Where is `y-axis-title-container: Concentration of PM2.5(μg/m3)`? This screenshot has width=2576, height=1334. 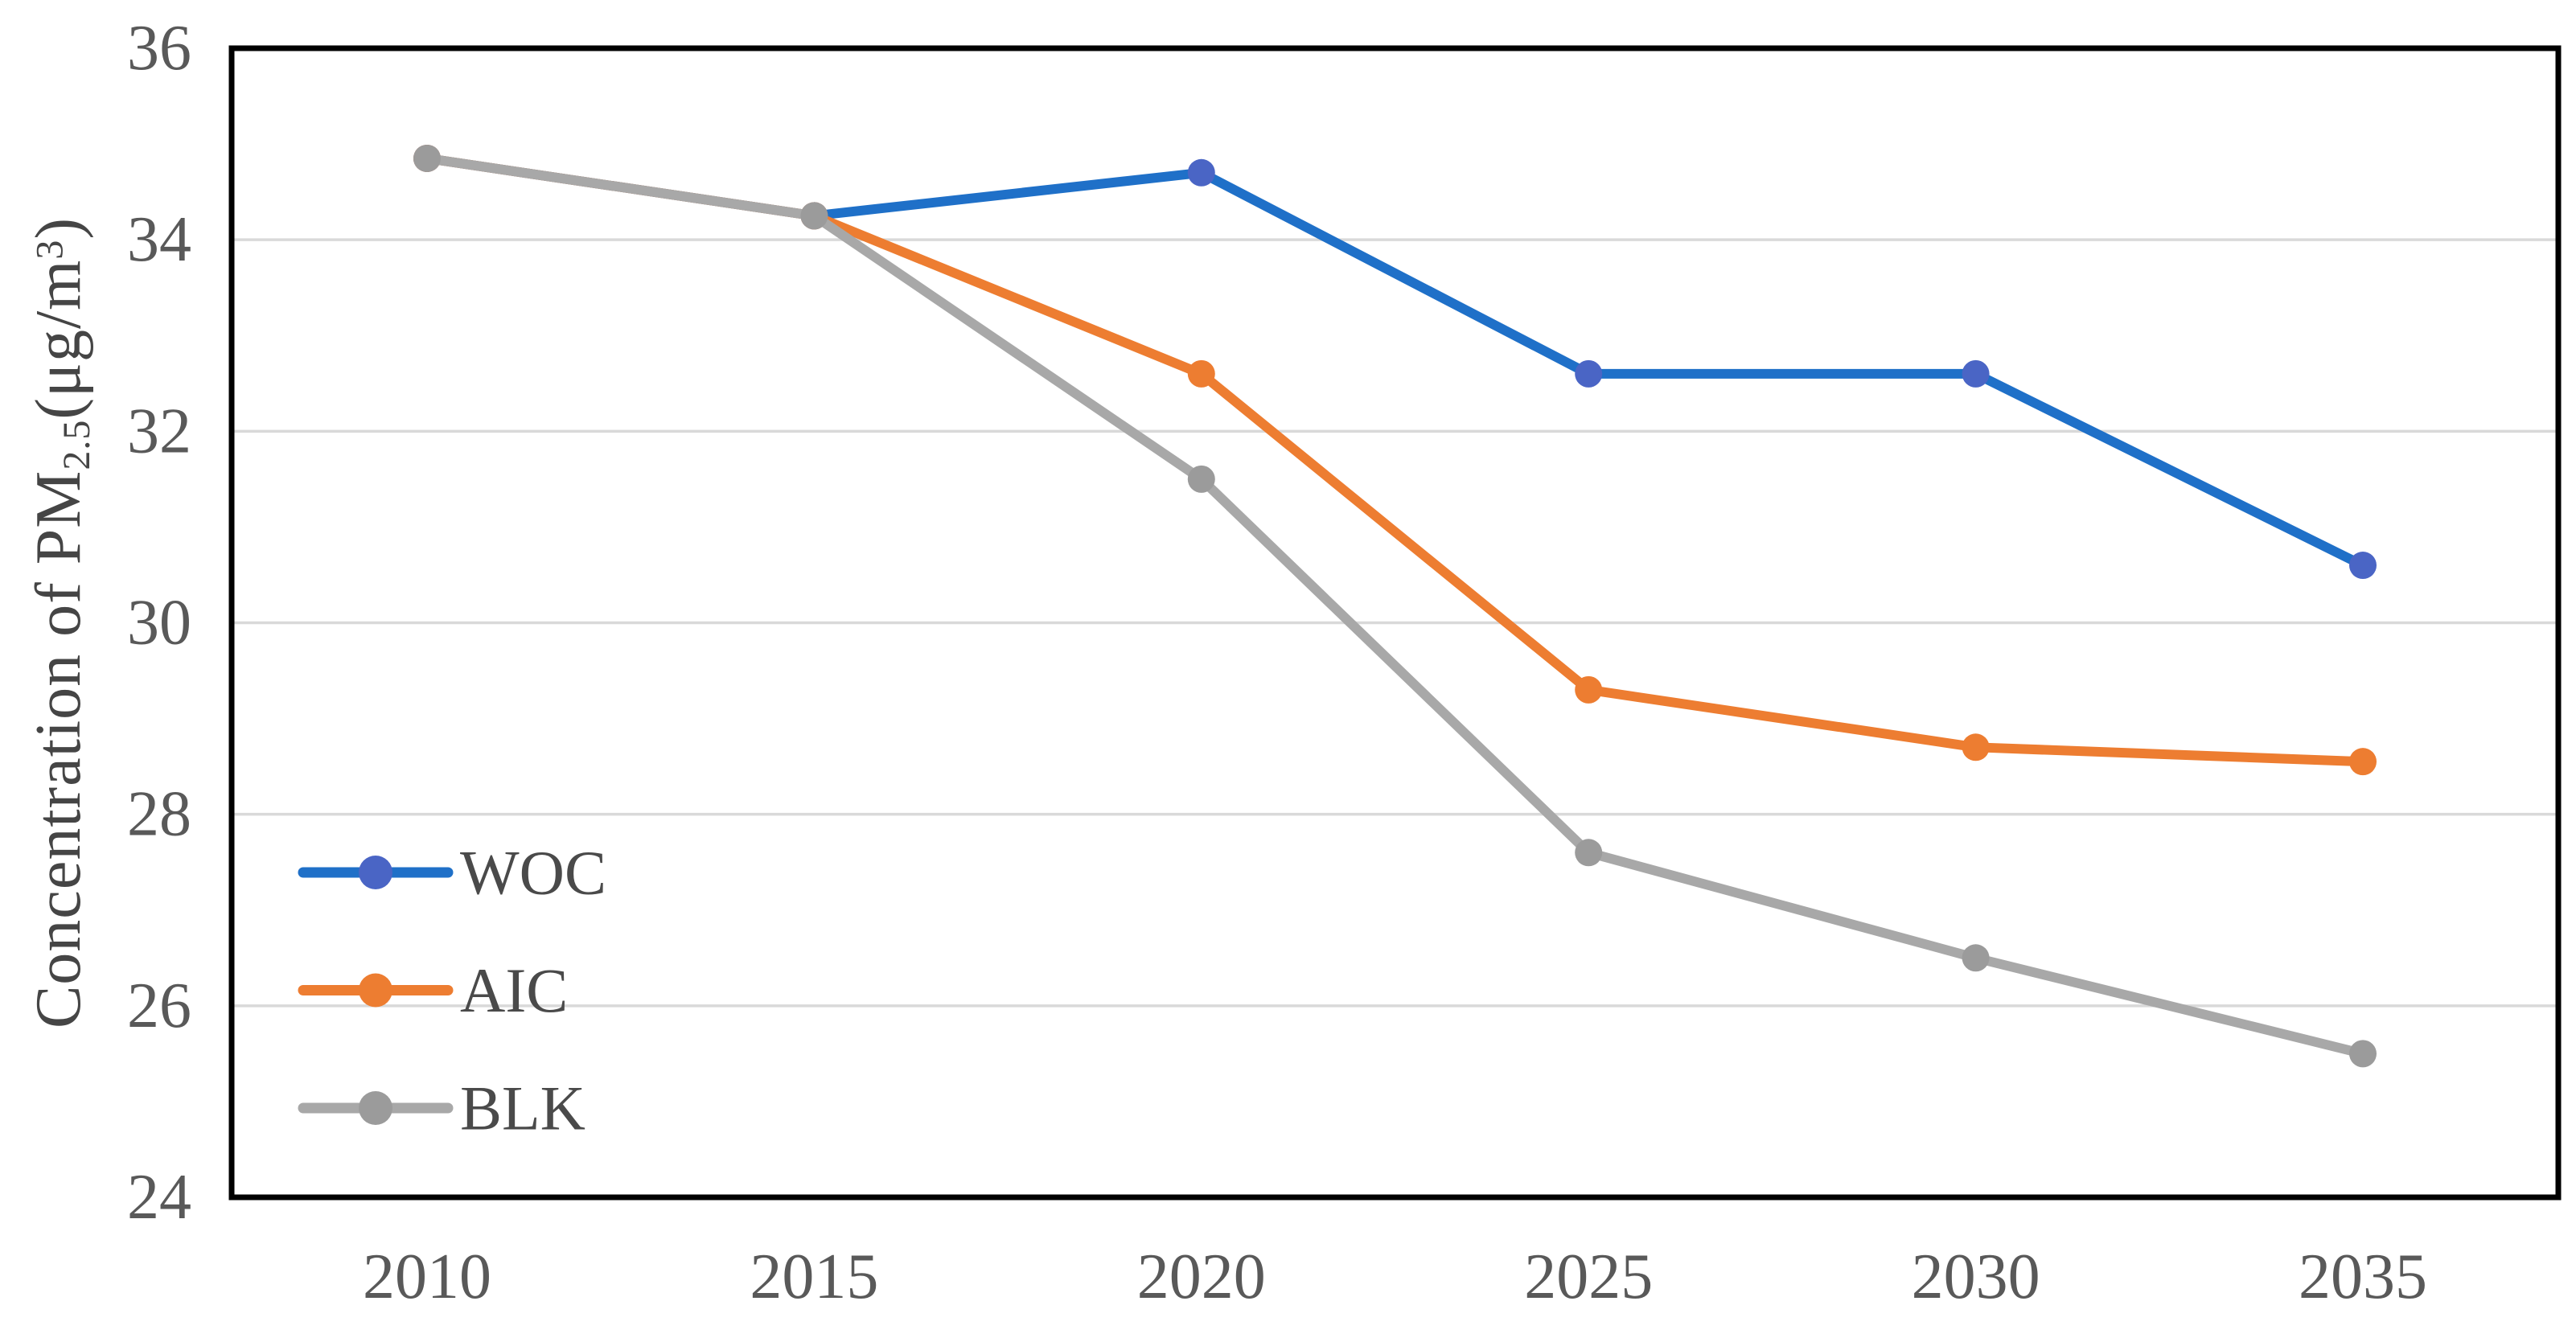 y-axis-title-container: Concentration of PM2.5(μg/m3) is located at coordinates (61, 622).